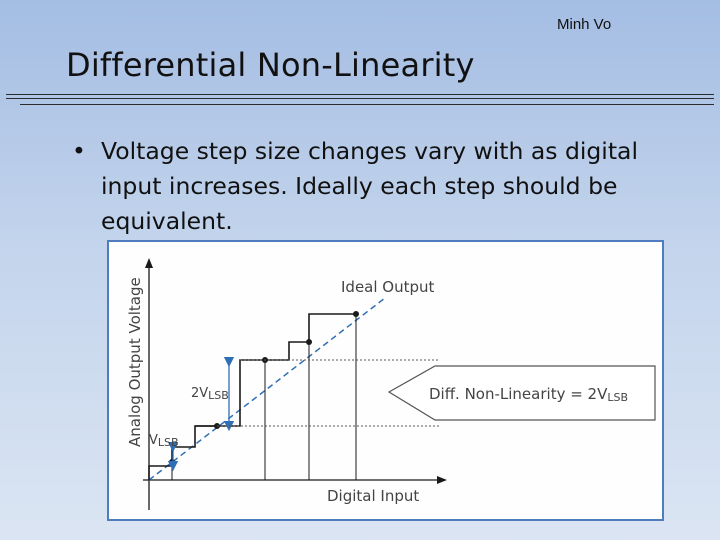 Image resolution: width=720 pixels, height=540 pixels. I want to click on staircase, so click(252, 396).